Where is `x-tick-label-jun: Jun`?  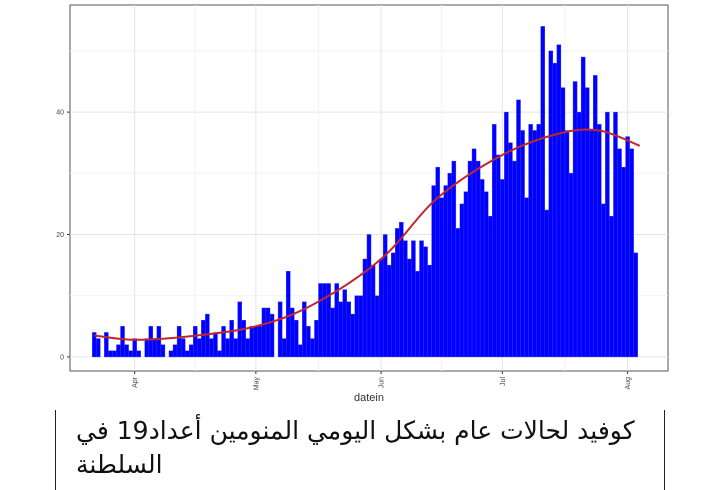 x-tick-label-jun: Jun is located at coordinates (382, 382).